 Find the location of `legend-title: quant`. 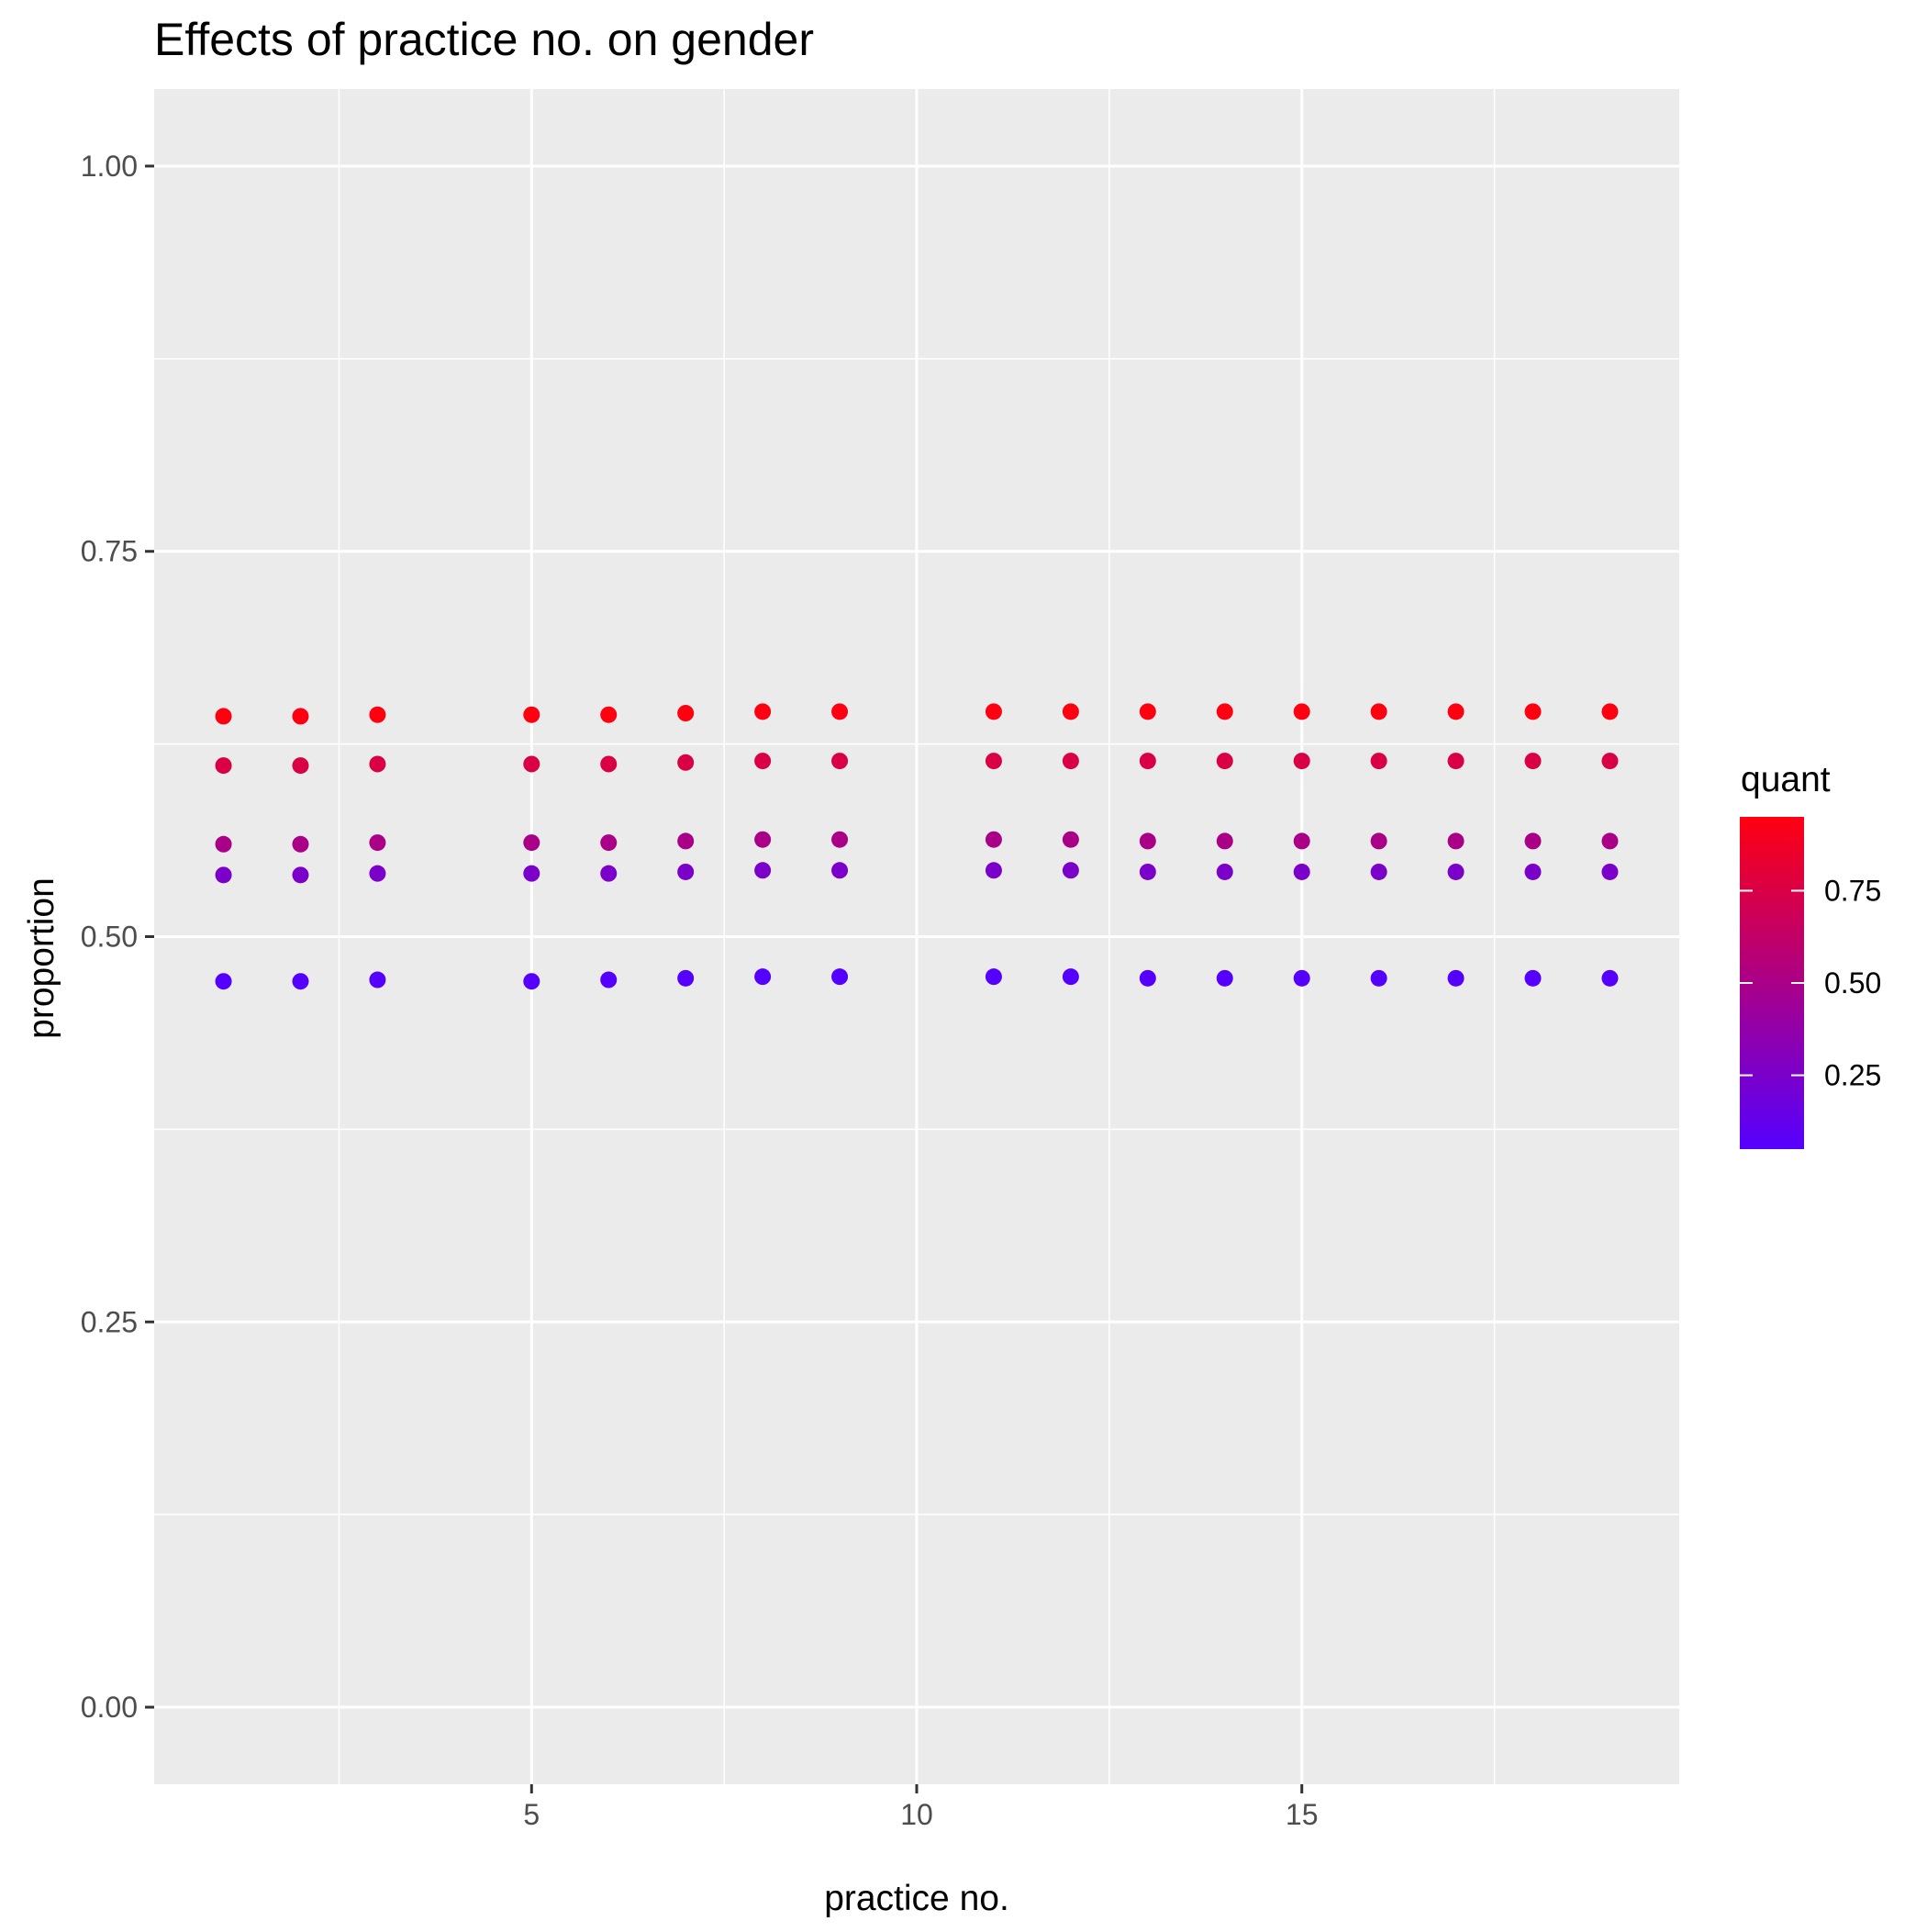

legend-title: quant is located at coordinates (1786, 779).